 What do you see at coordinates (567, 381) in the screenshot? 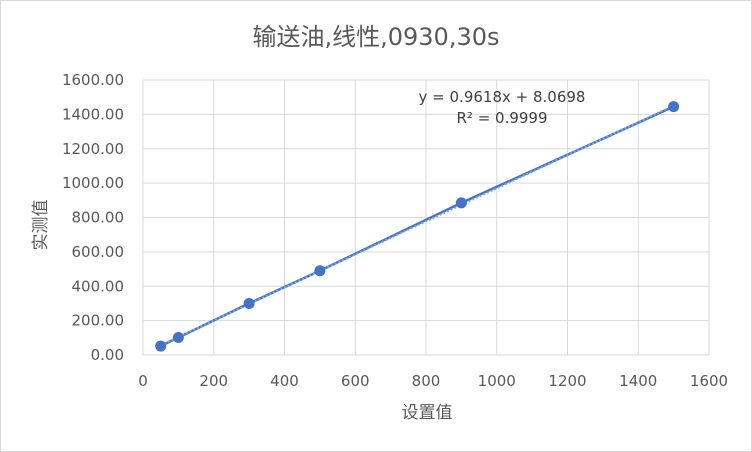
I see `x-tick-label: 1200` at bounding box center [567, 381].